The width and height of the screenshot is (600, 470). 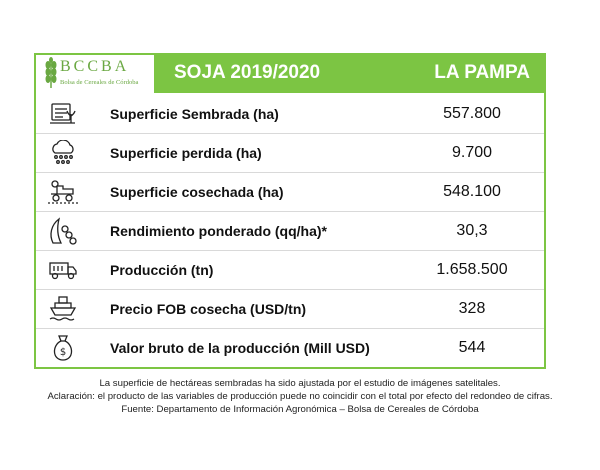 I want to click on bccba-logo: BCCBA Bolsa de Cereales de Córdoba, so click(x=95, y=74).